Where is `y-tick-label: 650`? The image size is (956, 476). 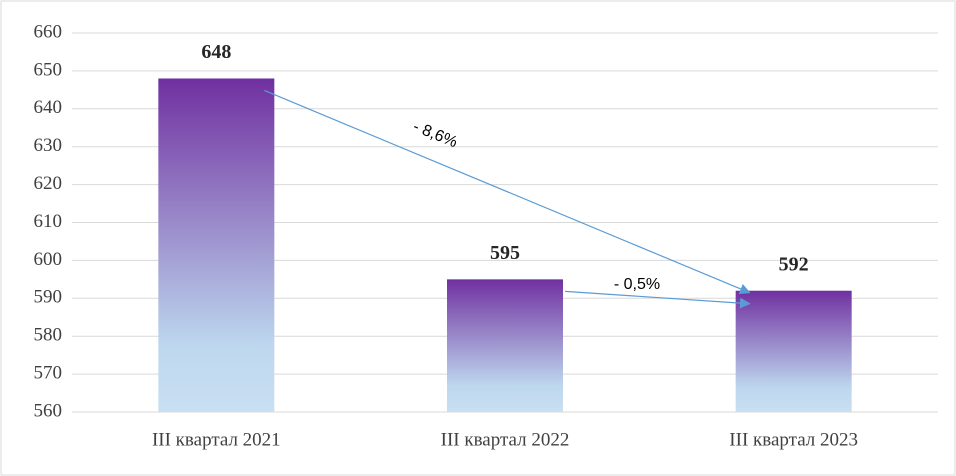 y-tick-label: 650 is located at coordinates (48, 69).